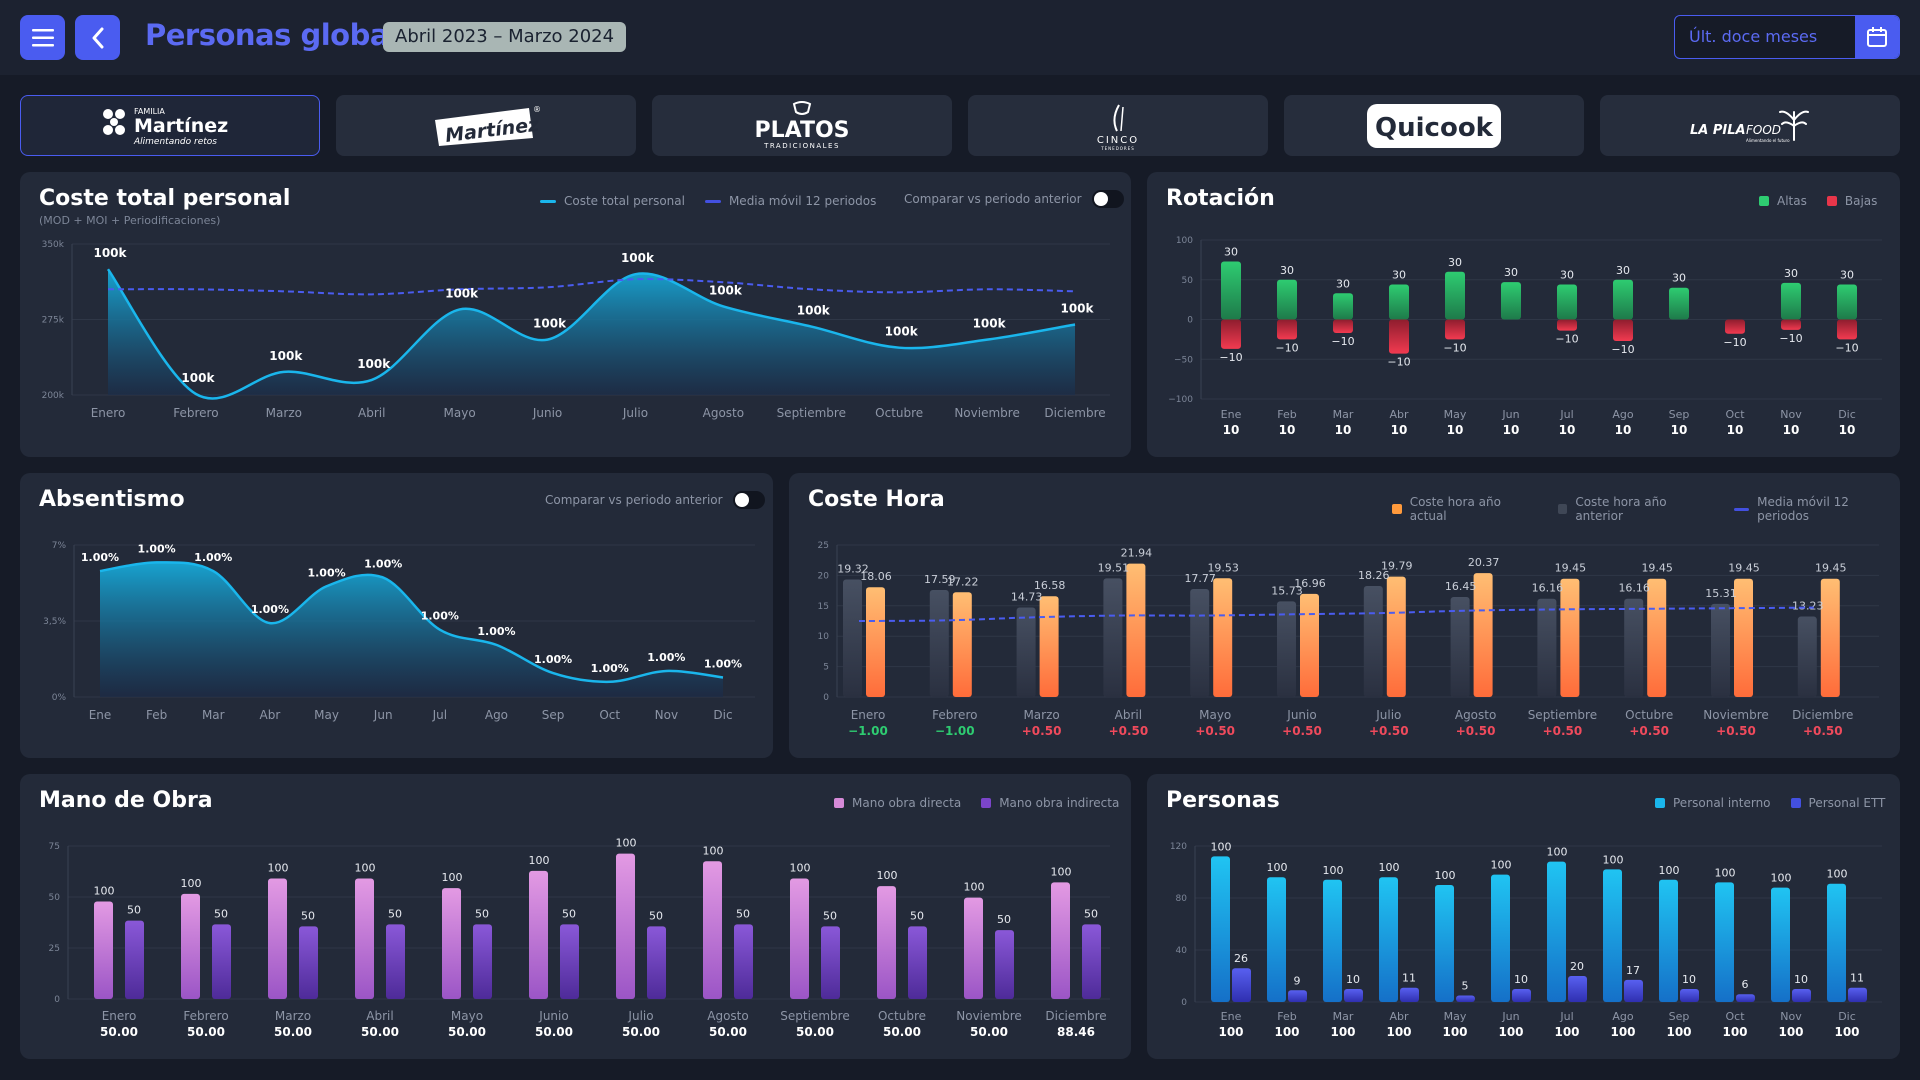  I want to click on x-tick-label: Abril, so click(379, 1016).